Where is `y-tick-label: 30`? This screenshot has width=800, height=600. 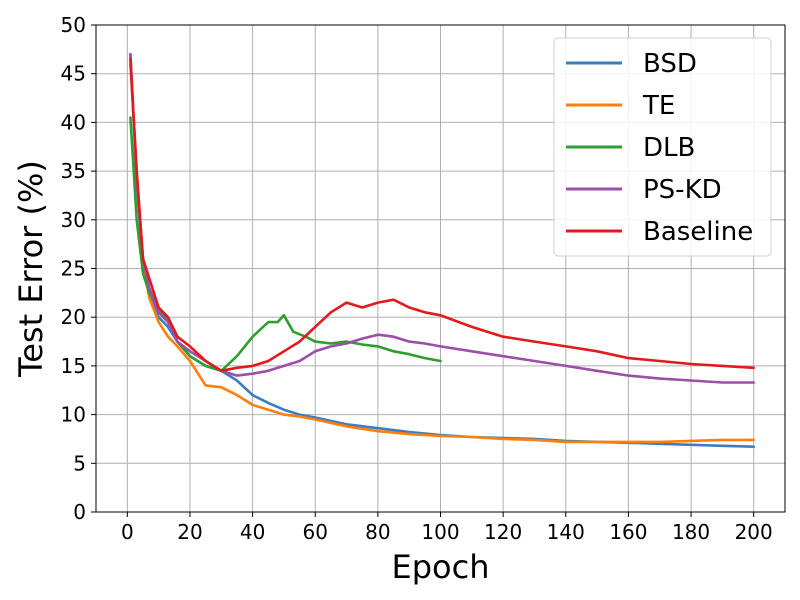 y-tick-label: 30 is located at coordinates (73, 220).